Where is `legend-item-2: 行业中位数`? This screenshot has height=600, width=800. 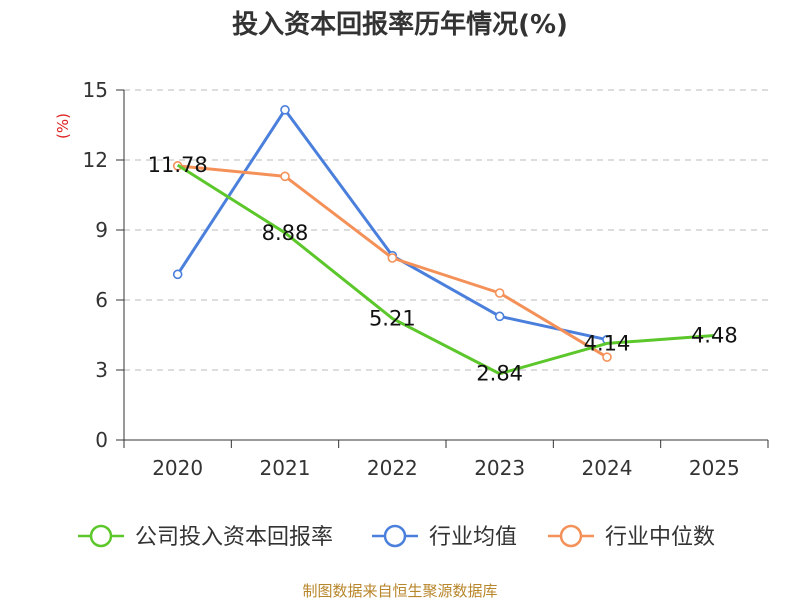
legend-item-2: 行业中位数 is located at coordinates (631, 537).